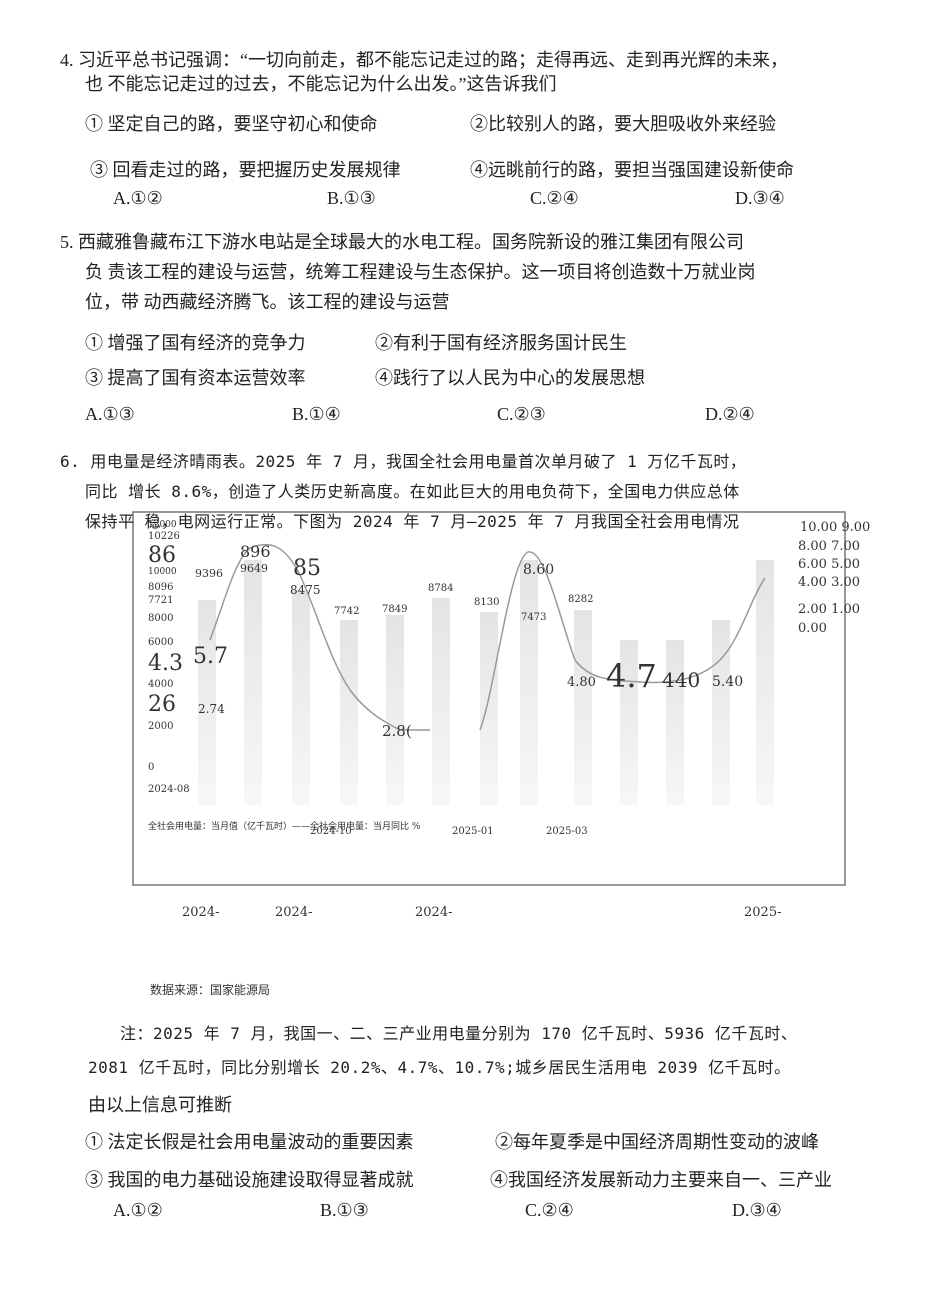 Image resolution: width=950 pixels, height=1300 pixels. I want to click on chart-label: 6.00 5.00, so click(829, 564).